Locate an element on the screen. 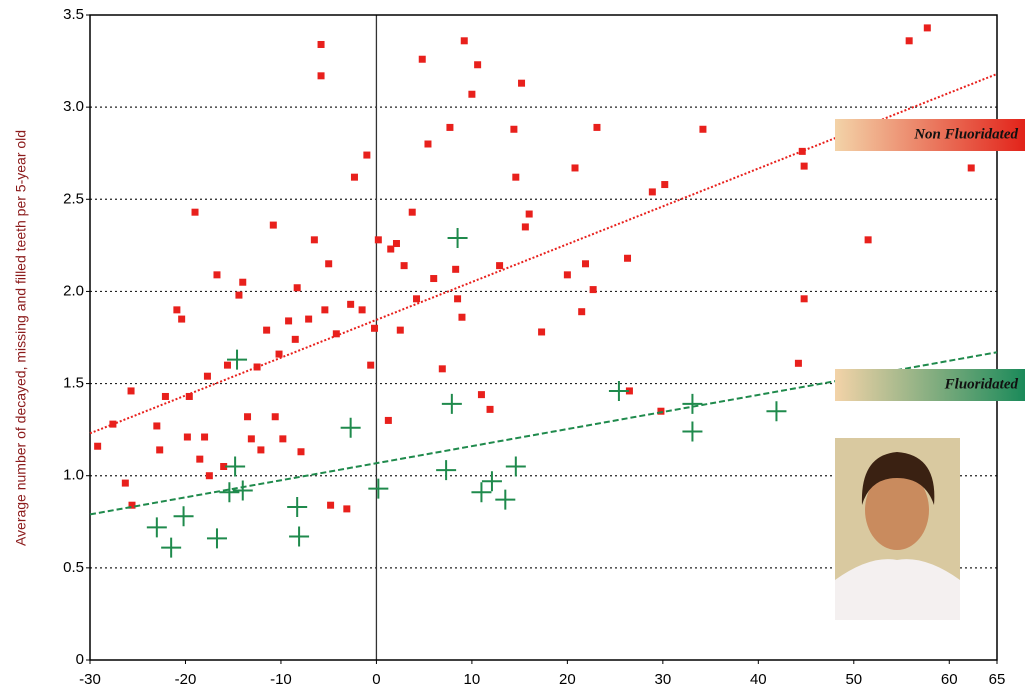 This screenshot has width=1033, height=699. y-tick-label: 2.0 is located at coordinates (73, 290).